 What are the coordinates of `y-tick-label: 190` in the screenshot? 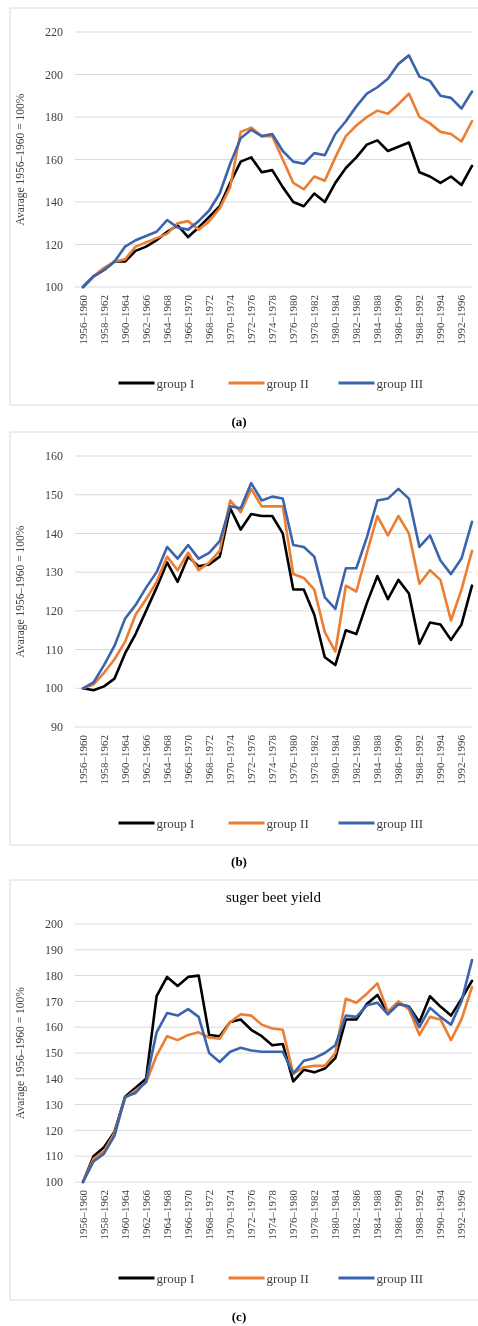 It's located at (54, 950).